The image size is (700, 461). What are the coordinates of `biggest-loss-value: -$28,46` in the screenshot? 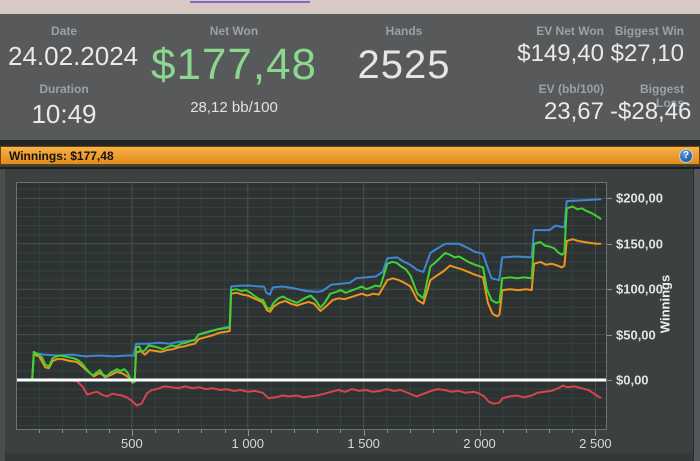 It's located at (651, 111).